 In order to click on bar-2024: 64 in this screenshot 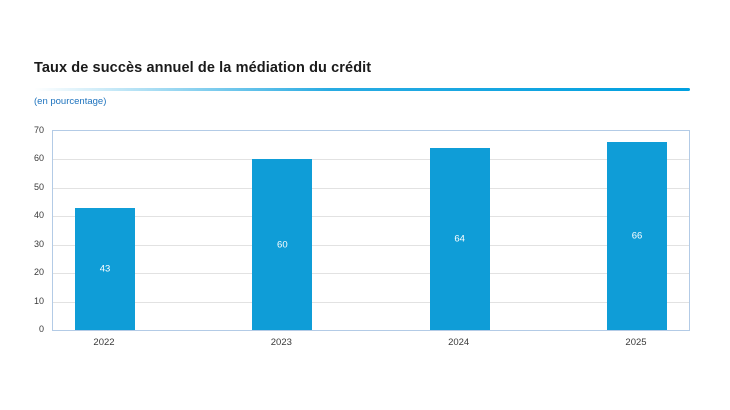, I will do `click(459, 239)`.